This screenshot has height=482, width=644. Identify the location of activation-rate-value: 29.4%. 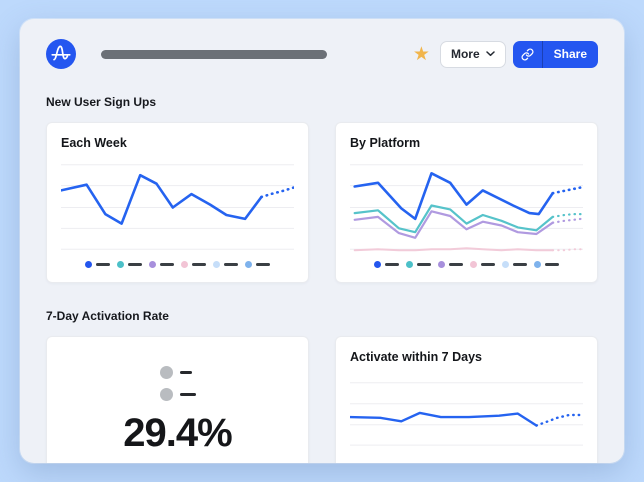
(177, 433).